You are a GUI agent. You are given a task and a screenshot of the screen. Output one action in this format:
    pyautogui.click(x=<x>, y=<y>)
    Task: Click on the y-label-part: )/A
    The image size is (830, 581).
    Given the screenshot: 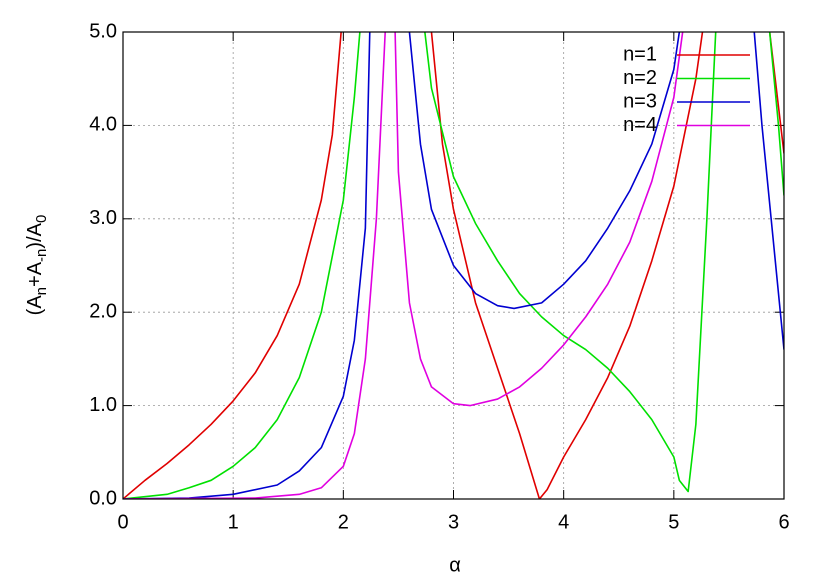 What is the action you would take?
    pyautogui.click(x=35, y=235)
    